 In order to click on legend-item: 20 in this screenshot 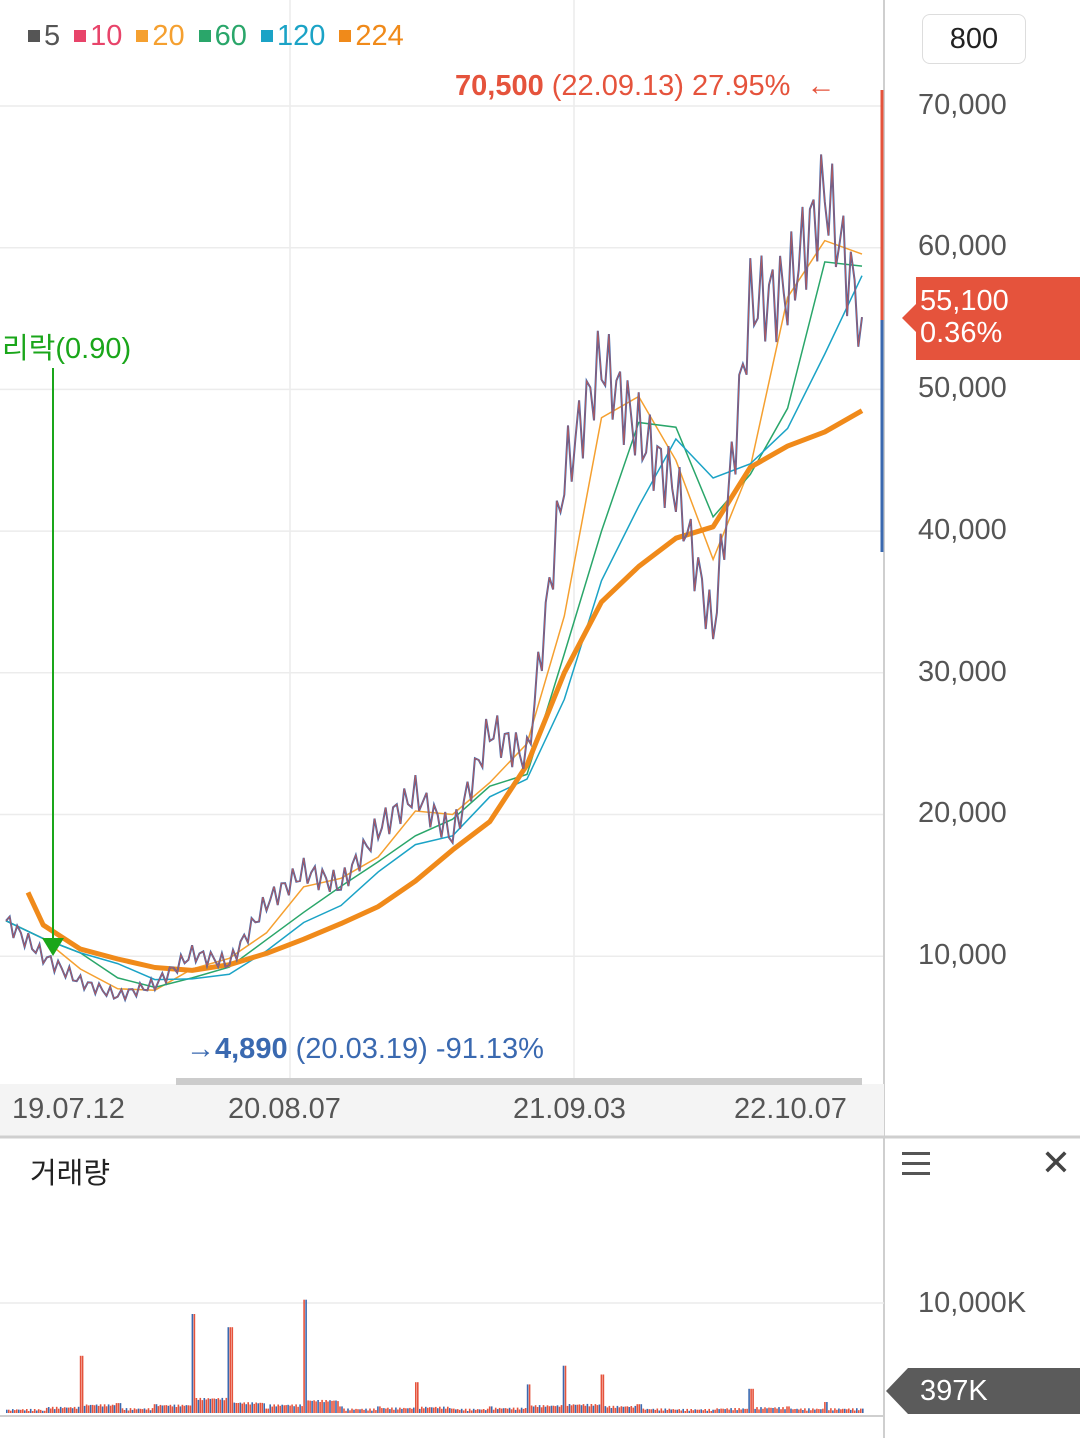, I will do `click(160, 36)`.